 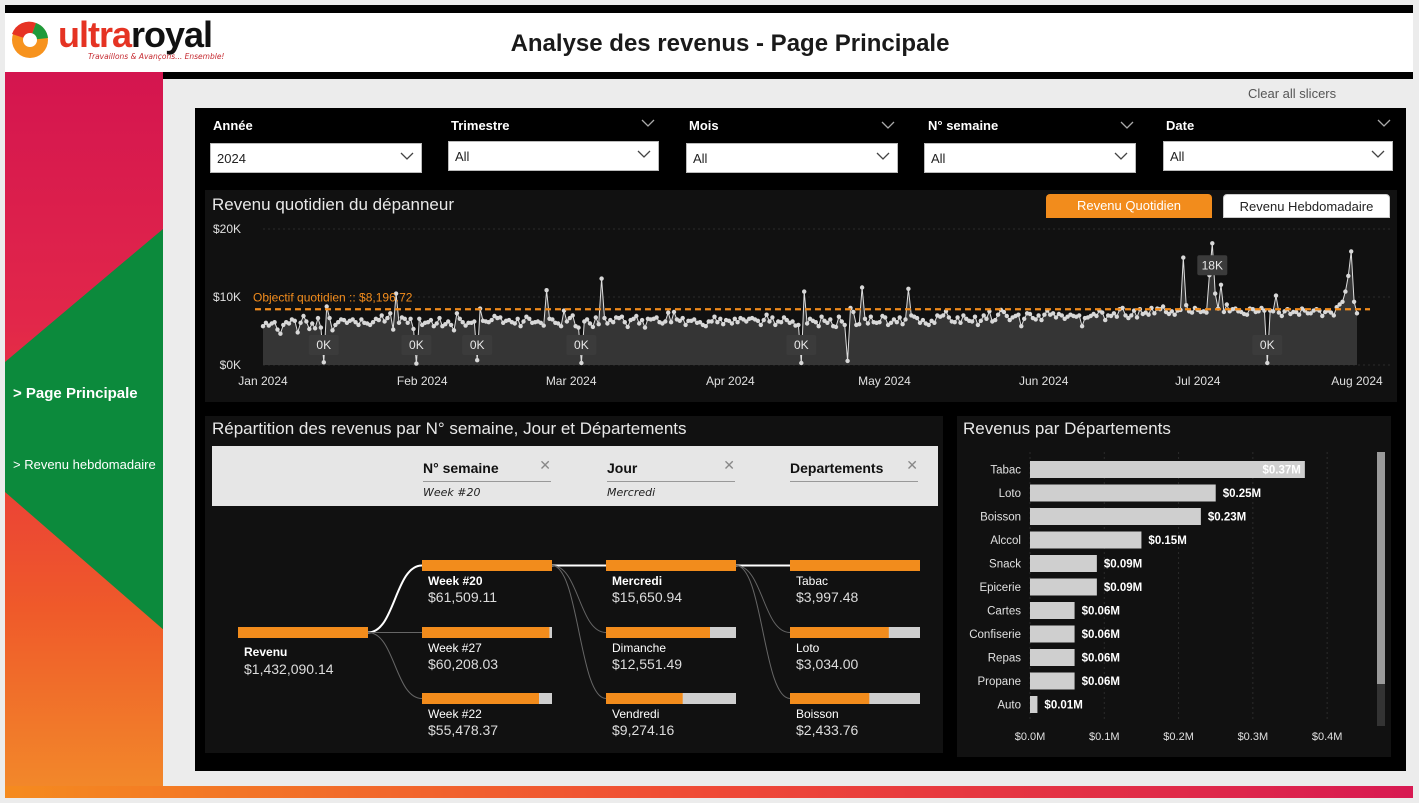 I want to click on node-label: Week #20, so click(x=455, y=581).